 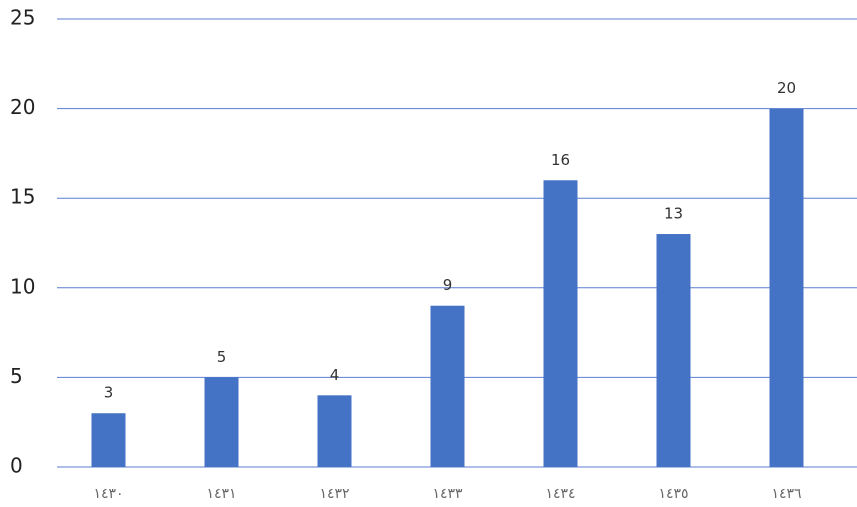 I want to click on value-label: 9, so click(x=448, y=285).